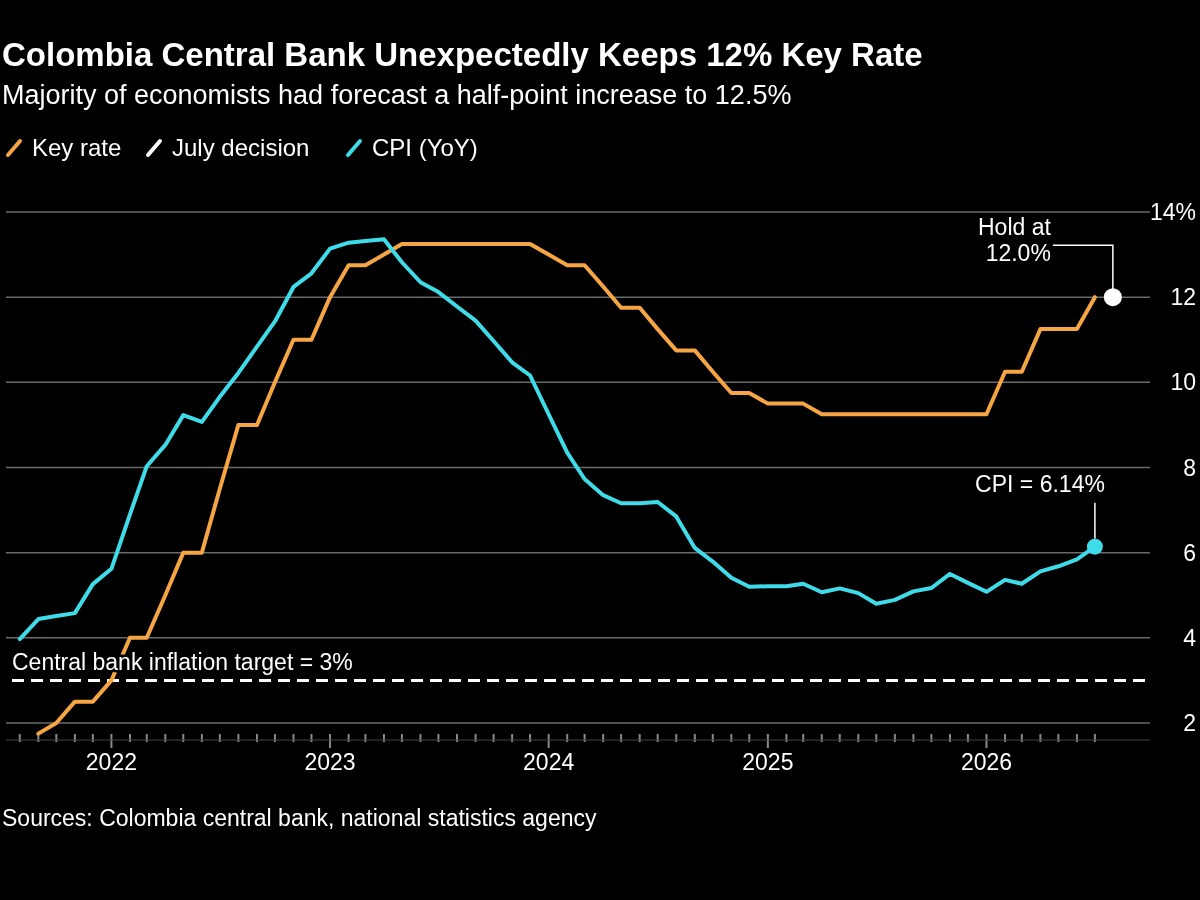  I want to click on annotation: CPI = 6.14%, so click(1040, 483).